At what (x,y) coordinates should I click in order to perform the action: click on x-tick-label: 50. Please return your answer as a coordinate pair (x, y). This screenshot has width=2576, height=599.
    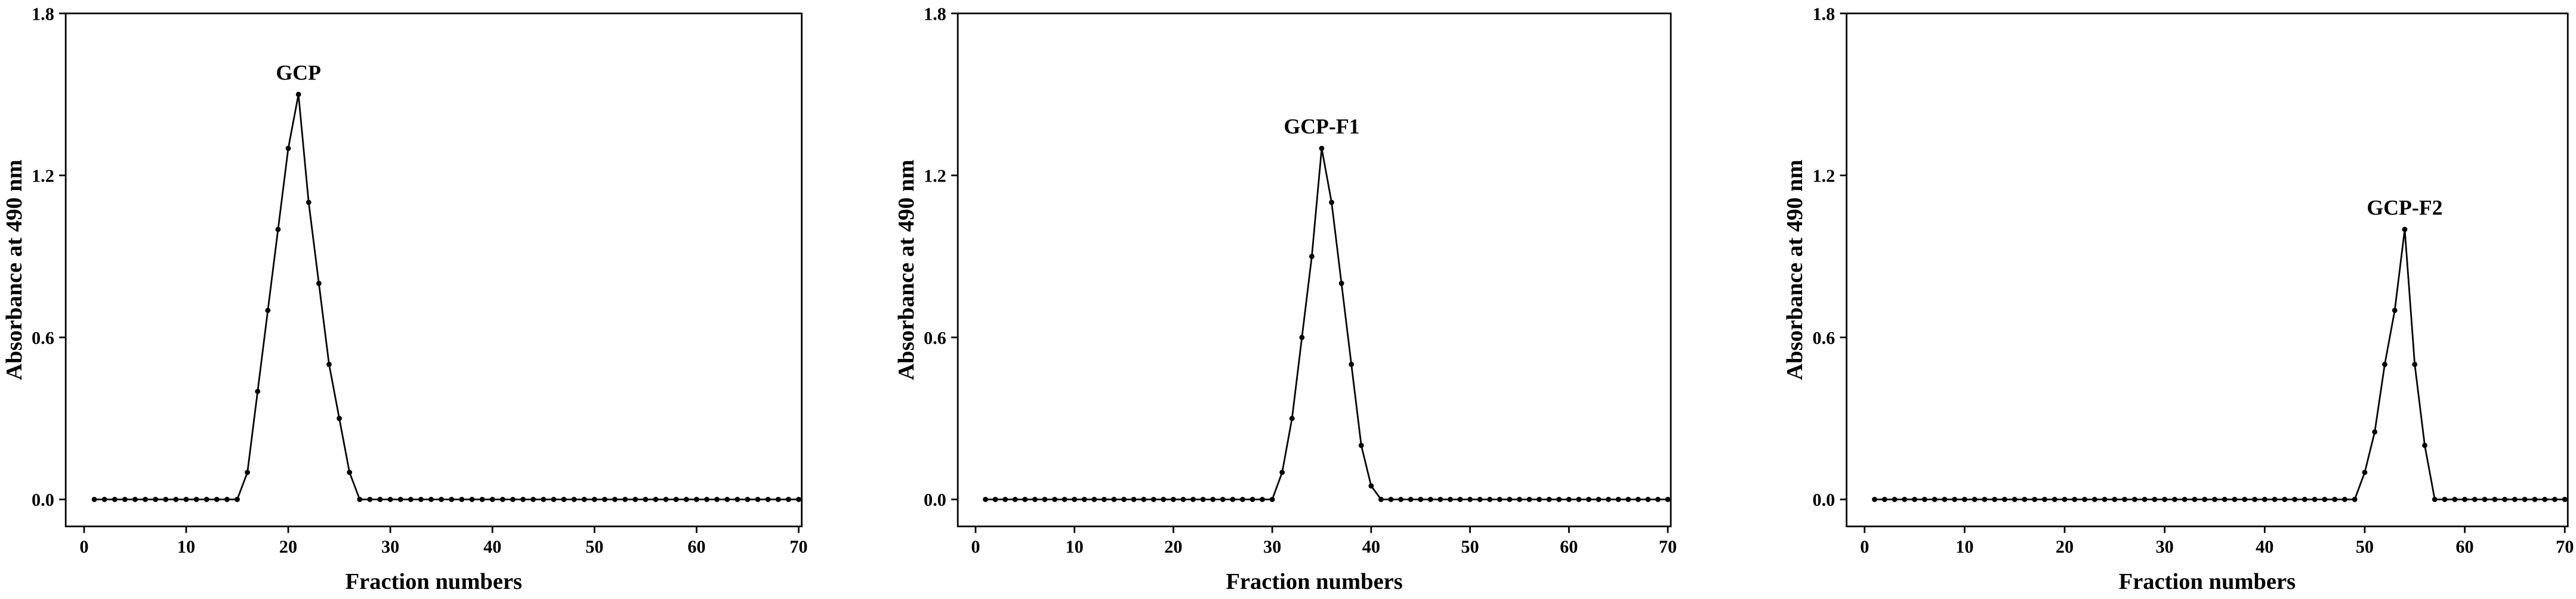
    Looking at the image, I should click on (594, 546).